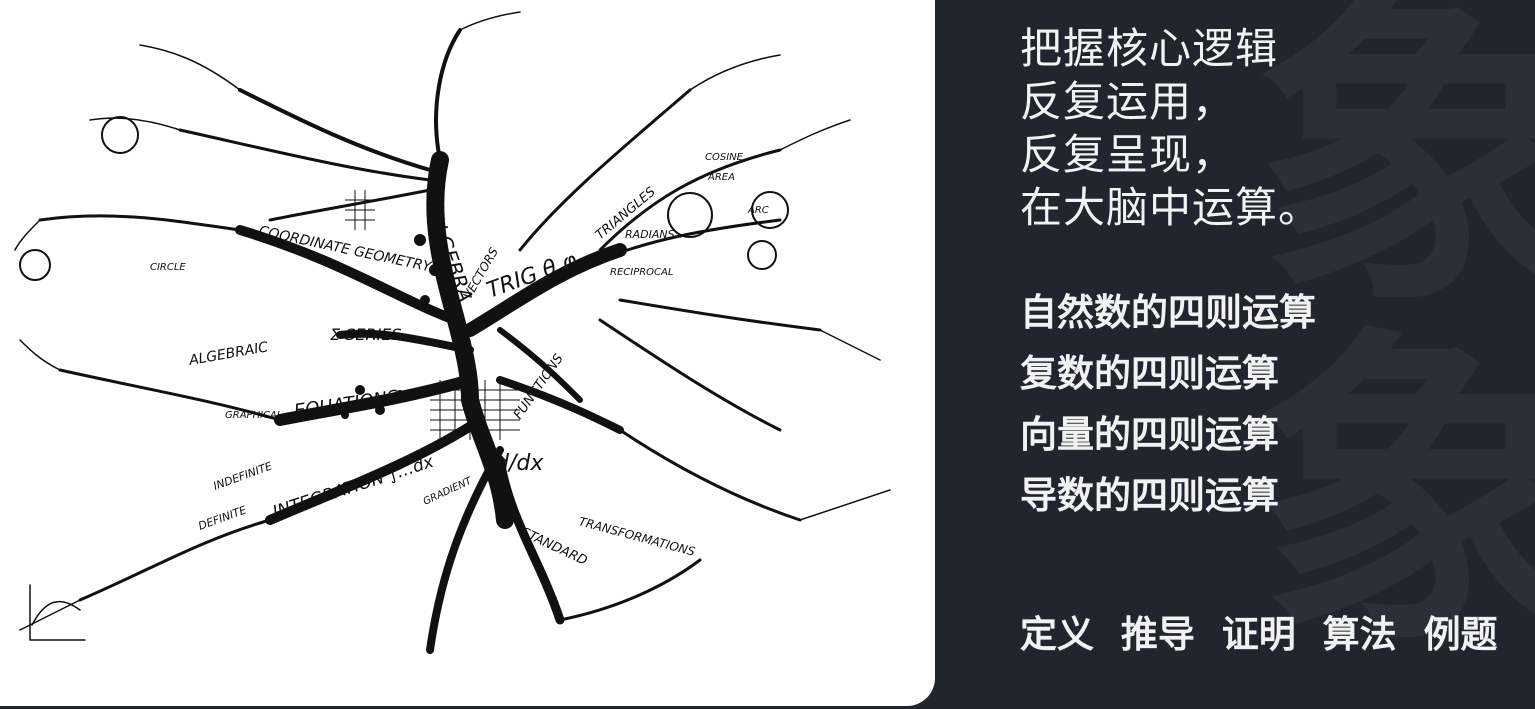 The width and height of the screenshot is (1535, 709). Describe the element at coordinates (1157, 634) in the screenshot. I see `method-derivation: 推导` at that location.